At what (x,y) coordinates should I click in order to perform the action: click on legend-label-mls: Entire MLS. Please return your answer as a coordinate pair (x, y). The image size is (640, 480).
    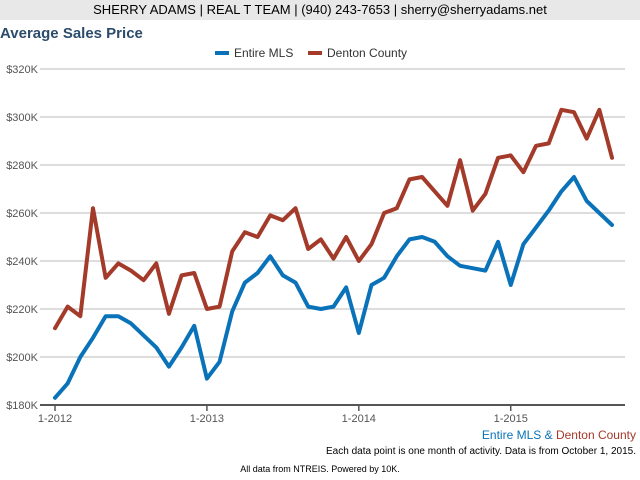
    Looking at the image, I should click on (263, 53).